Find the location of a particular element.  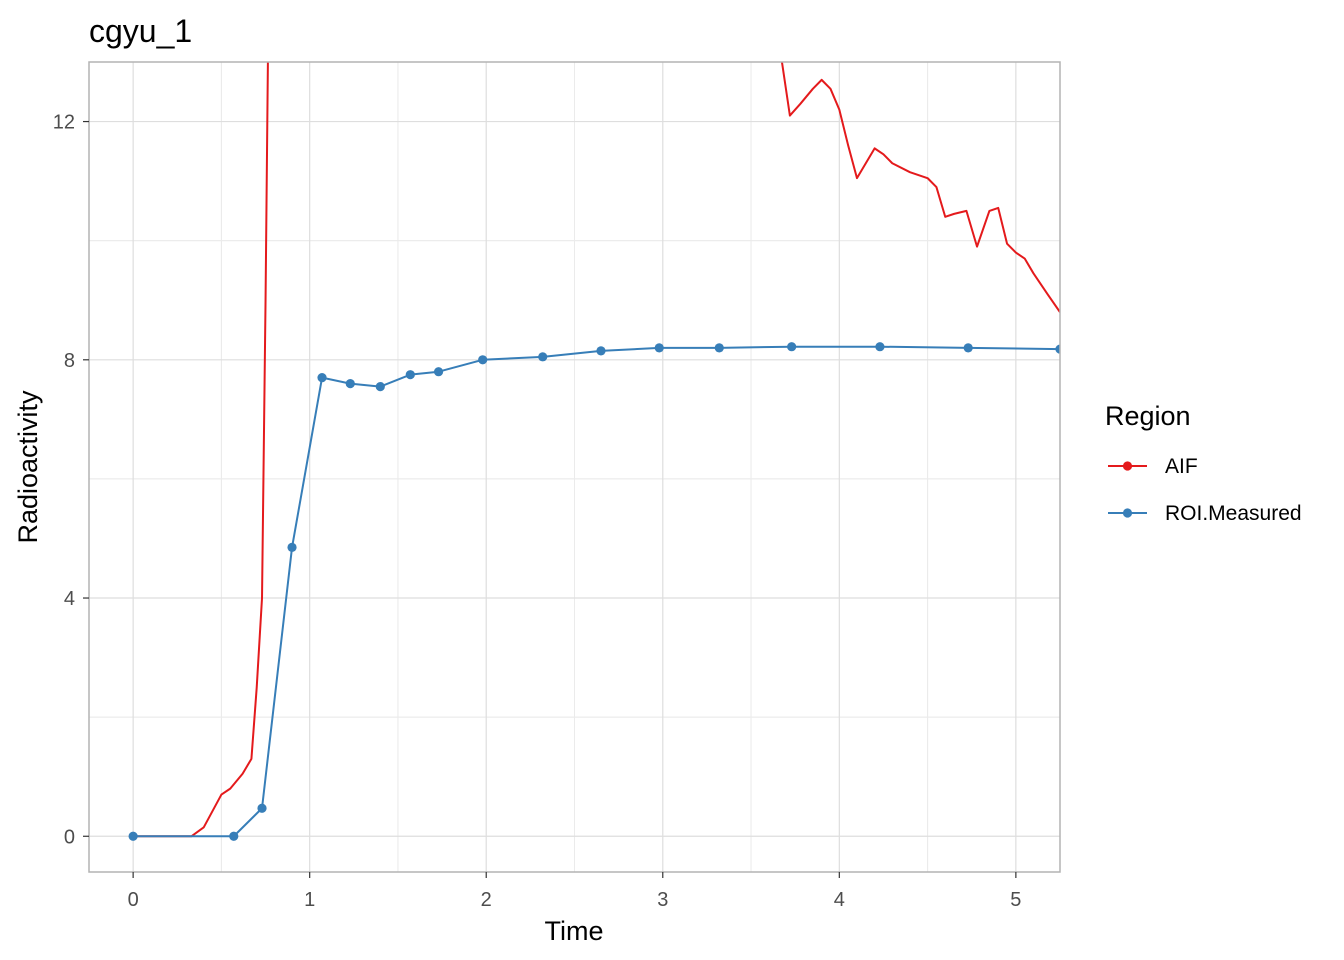

y-axis-ticks: 0 4 8 12 is located at coordinates (71, 480).